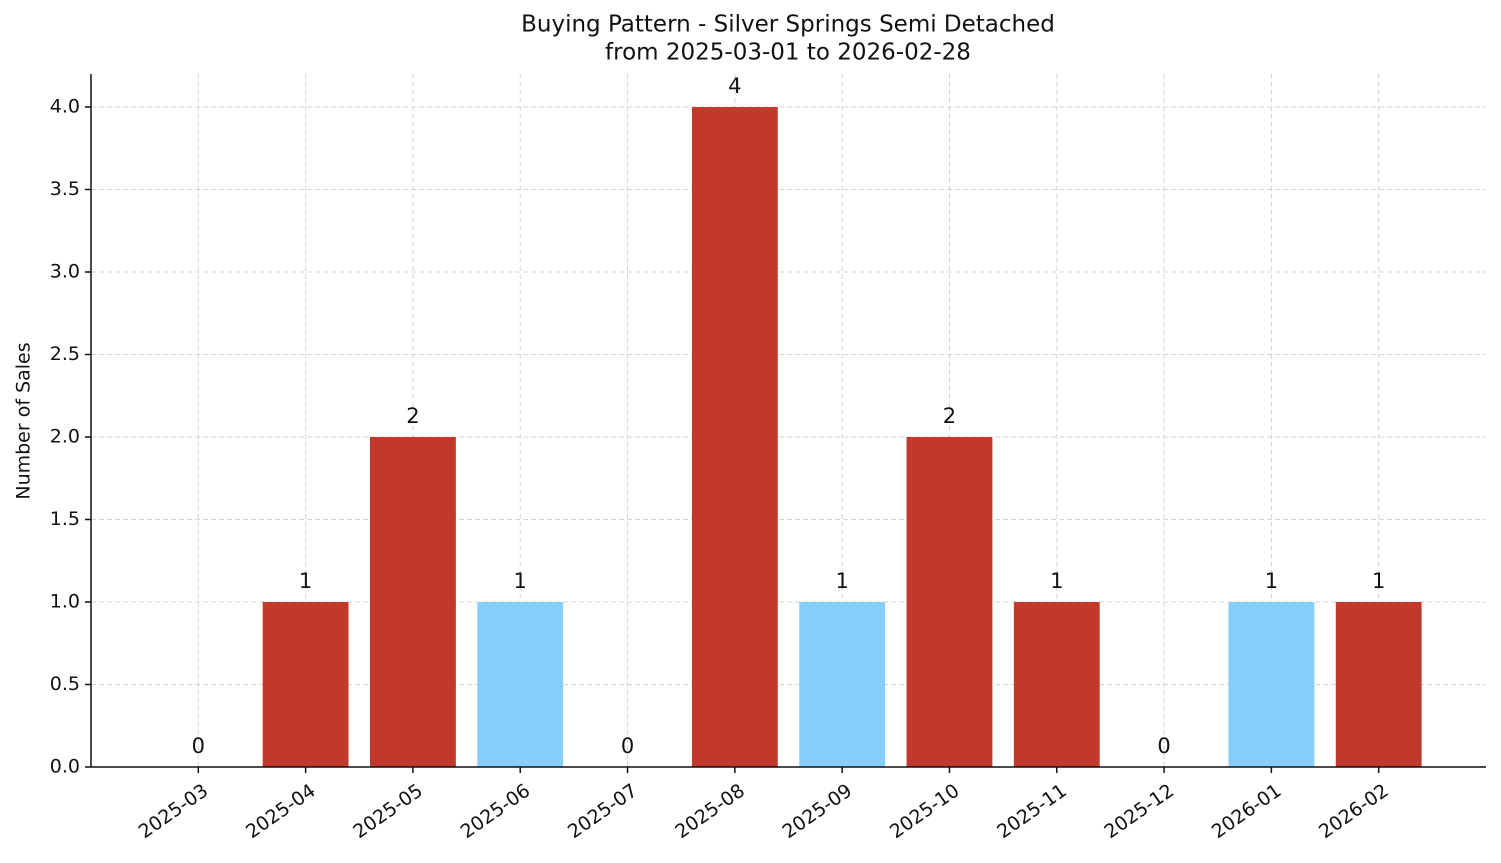  What do you see at coordinates (734, 86) in the screenshot?
I see `data-label: 4` at bounding box center [734, 86].